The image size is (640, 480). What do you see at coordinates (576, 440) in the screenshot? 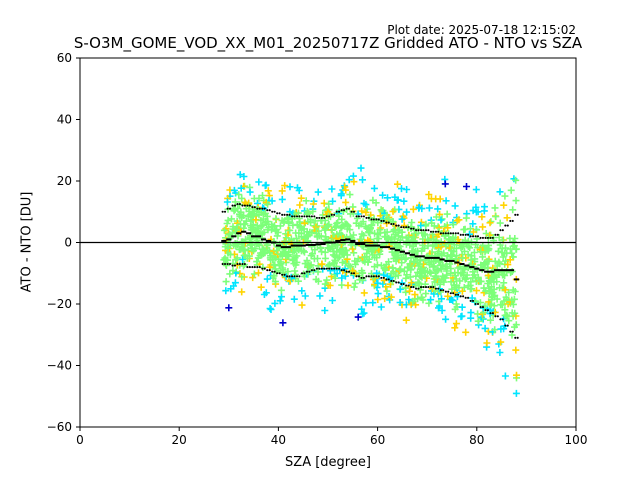
I see `x-tick-label: 100` at bounding box center [576, 440].